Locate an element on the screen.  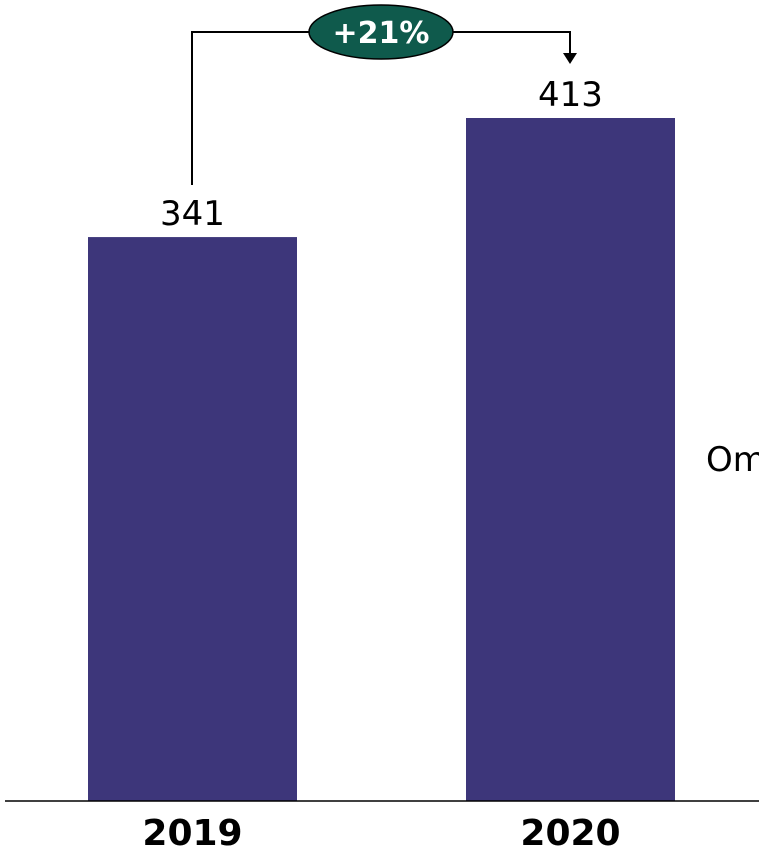
growth-badge is located at coordinates (381, 32).